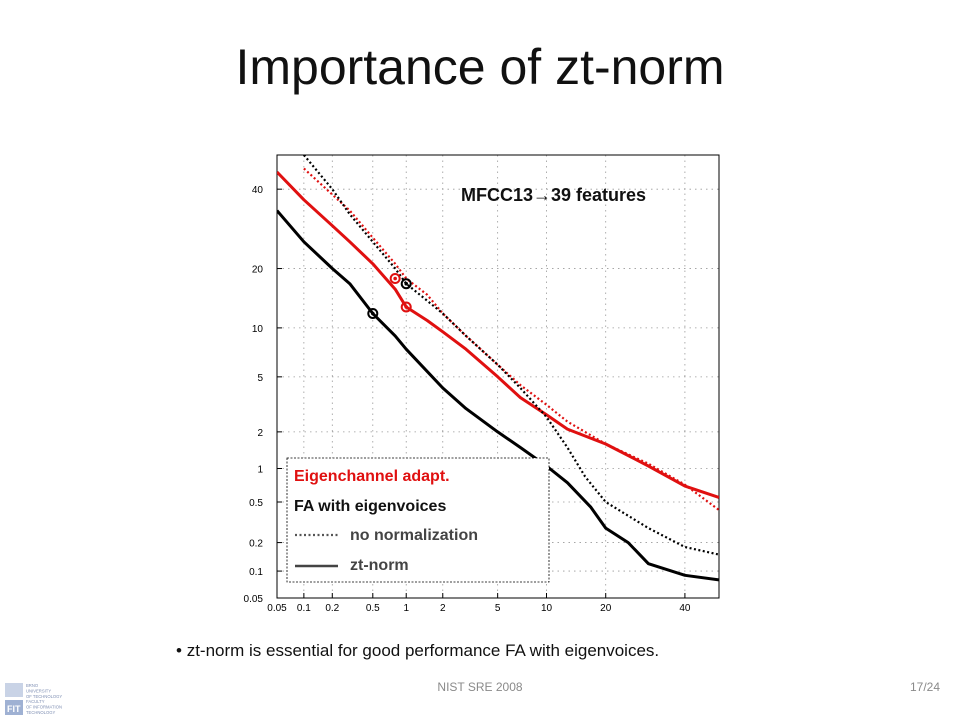 The width and height of the screenshot is (960, 720). I want to click on x-tick-label: 10, so click(547, 608).